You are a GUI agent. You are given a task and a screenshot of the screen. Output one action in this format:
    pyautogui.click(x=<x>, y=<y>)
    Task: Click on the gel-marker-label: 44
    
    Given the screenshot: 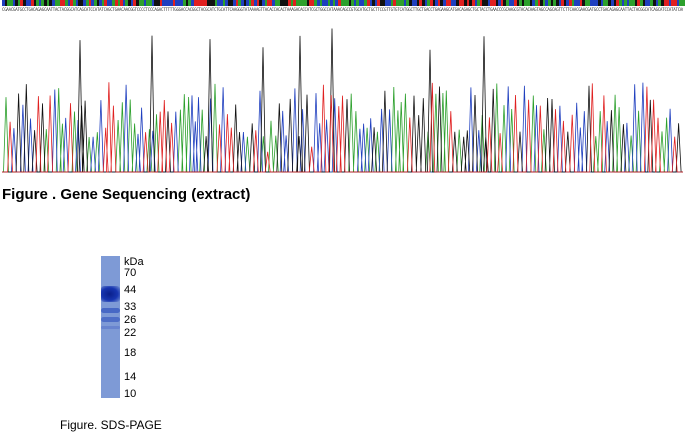 What is the action you would take?
    pyautogui.click(x=130, y=290)
    